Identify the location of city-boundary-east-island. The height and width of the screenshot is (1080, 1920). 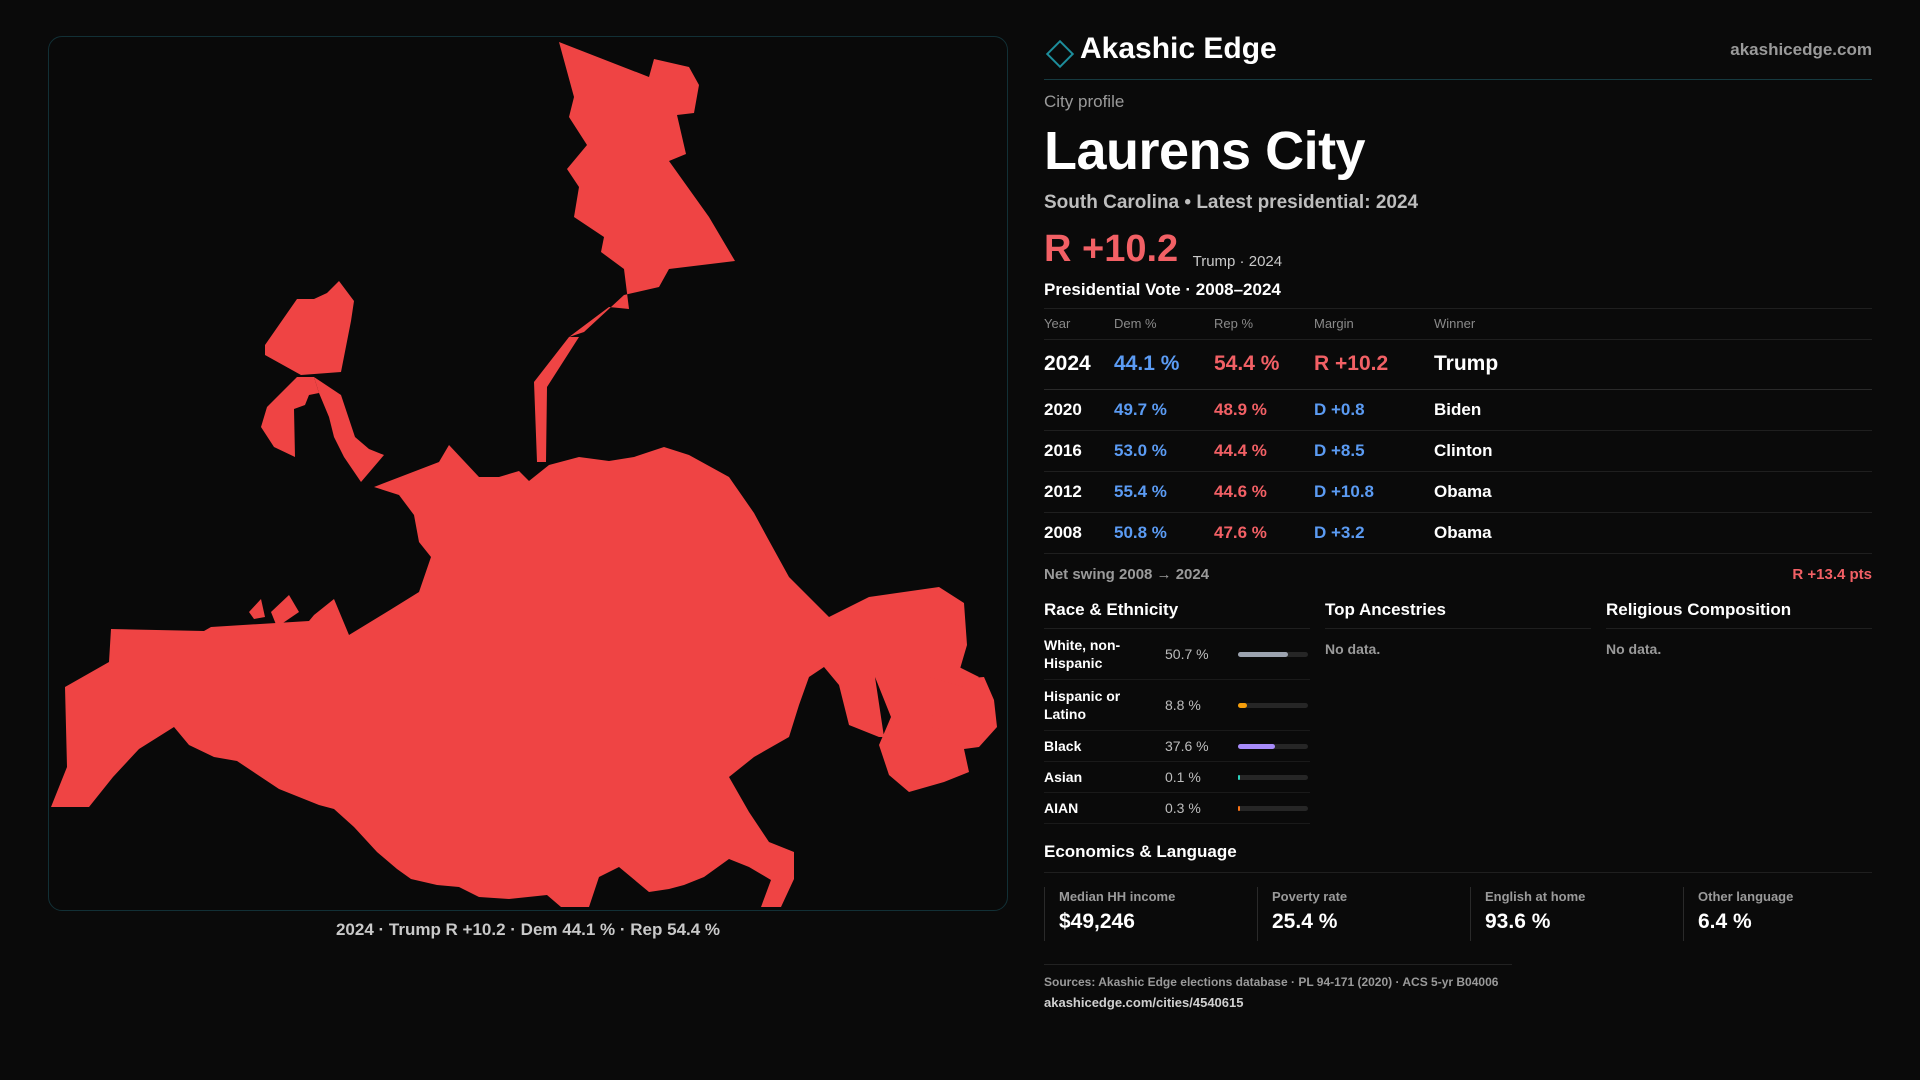
(936, 722).